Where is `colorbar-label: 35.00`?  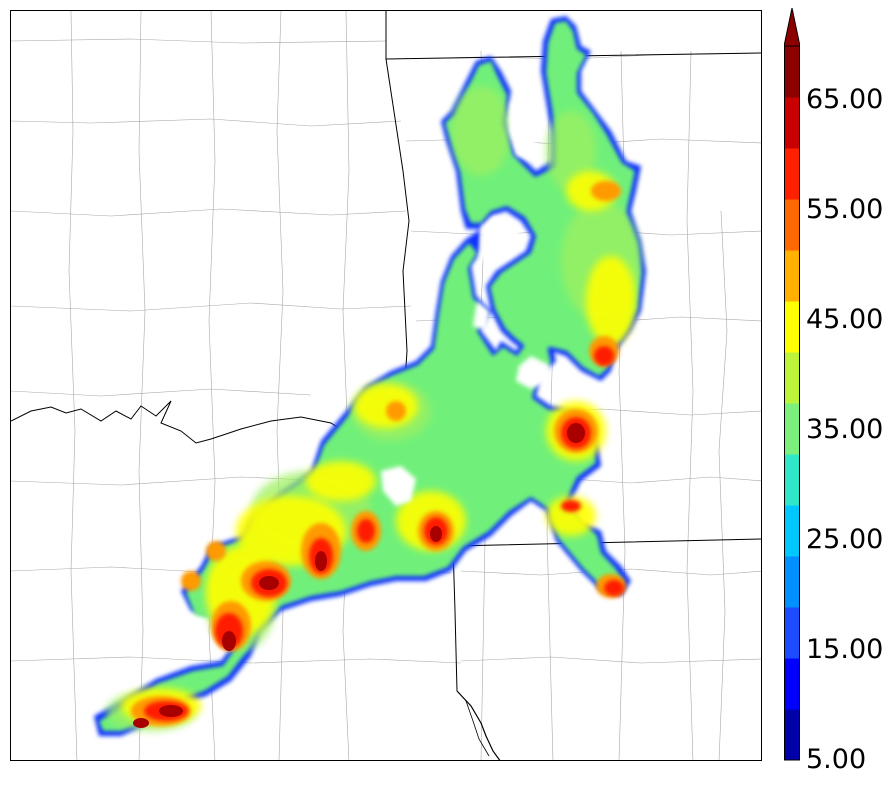 colorbar-label: 35.00 is located at coordinates (845, 429).